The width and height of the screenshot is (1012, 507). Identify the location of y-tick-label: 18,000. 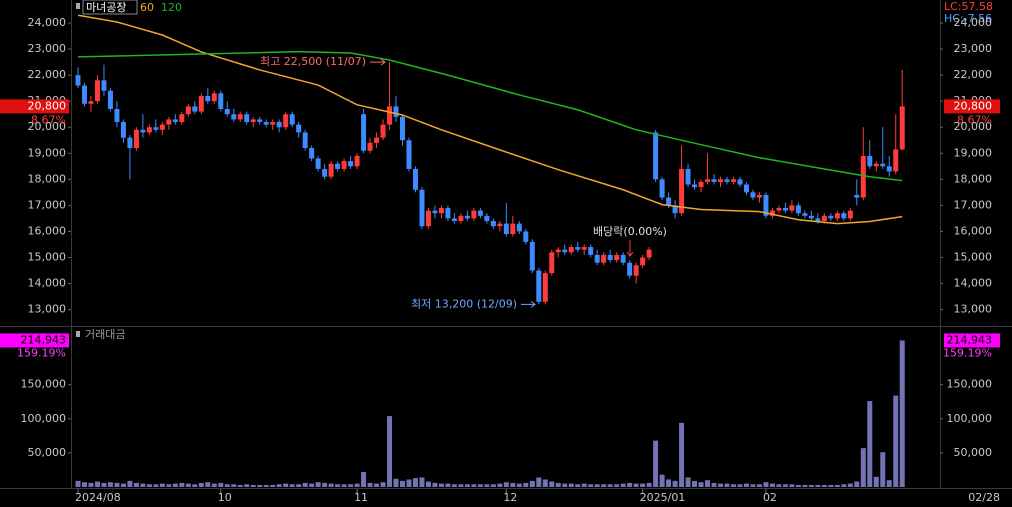
(47, 178).